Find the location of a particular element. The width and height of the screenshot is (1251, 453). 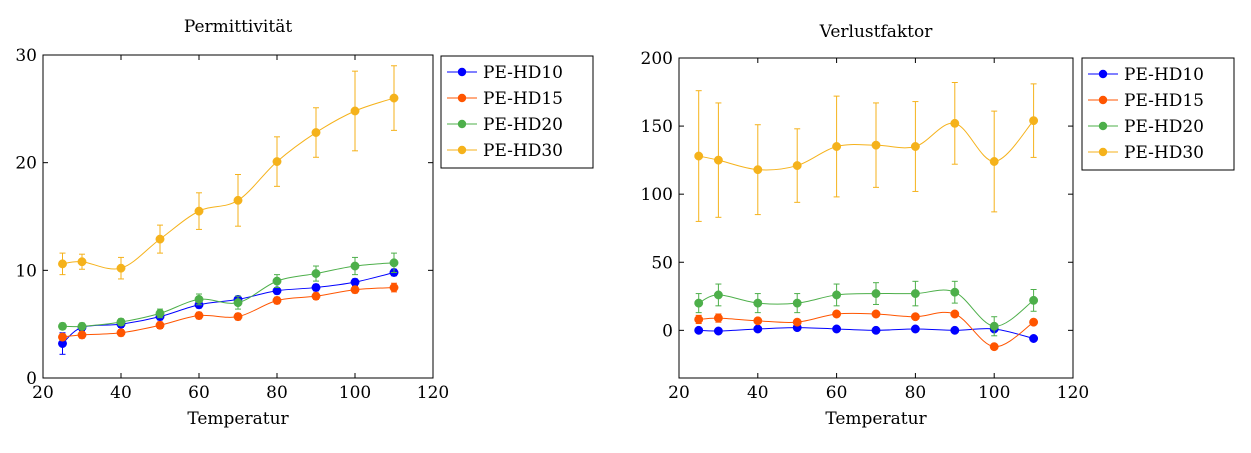

legend-label: PE-HD15 is located at coordinates (523, 99).